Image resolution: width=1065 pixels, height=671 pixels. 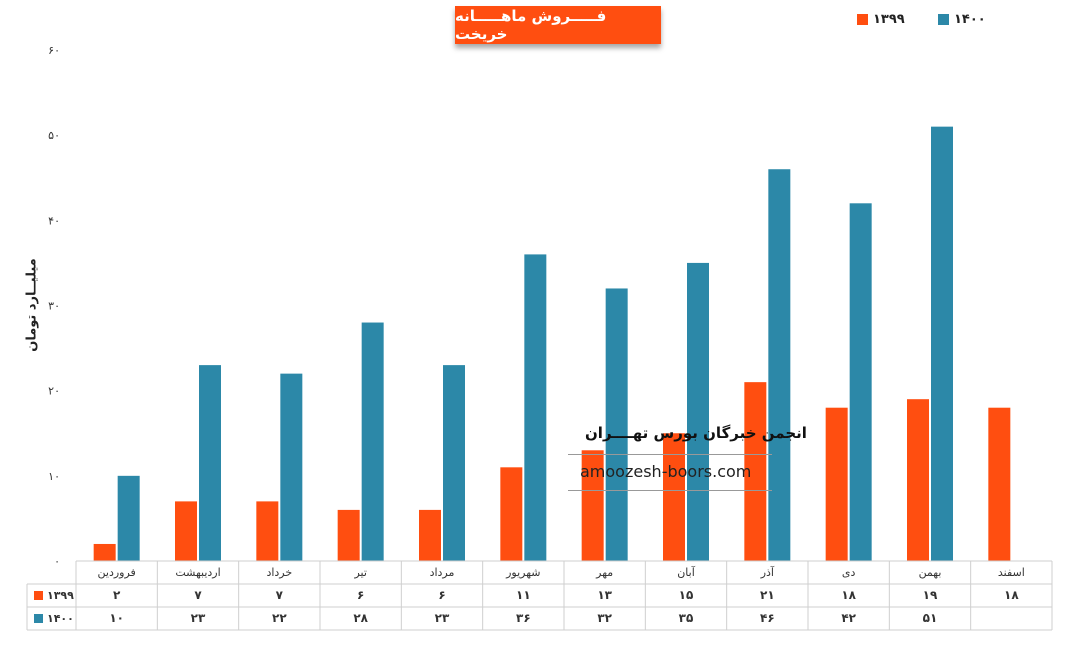 What do you see at coordinates (523, 595) in the screenshot?
I see `data-label-۱۳۹۹: ۱۱` at bounding box center [523, 595].